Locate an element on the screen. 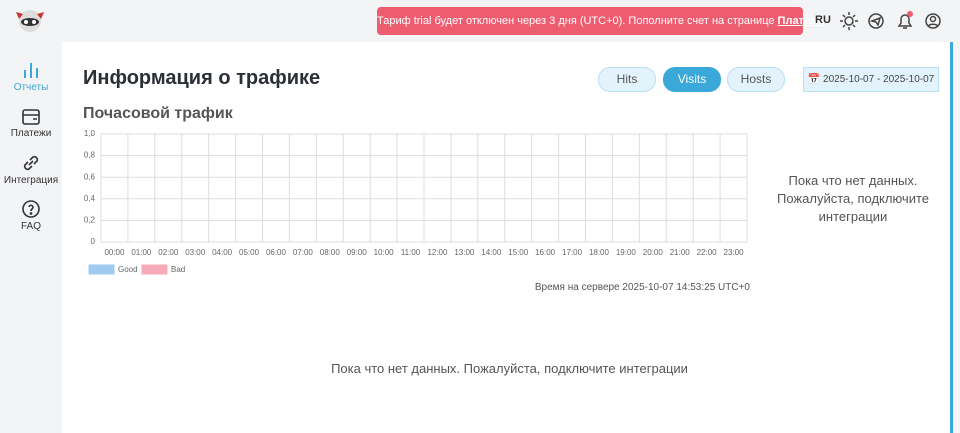 The height and width of the screenshot is (433, 960). reports-icon is located at coordinates (31, 70).